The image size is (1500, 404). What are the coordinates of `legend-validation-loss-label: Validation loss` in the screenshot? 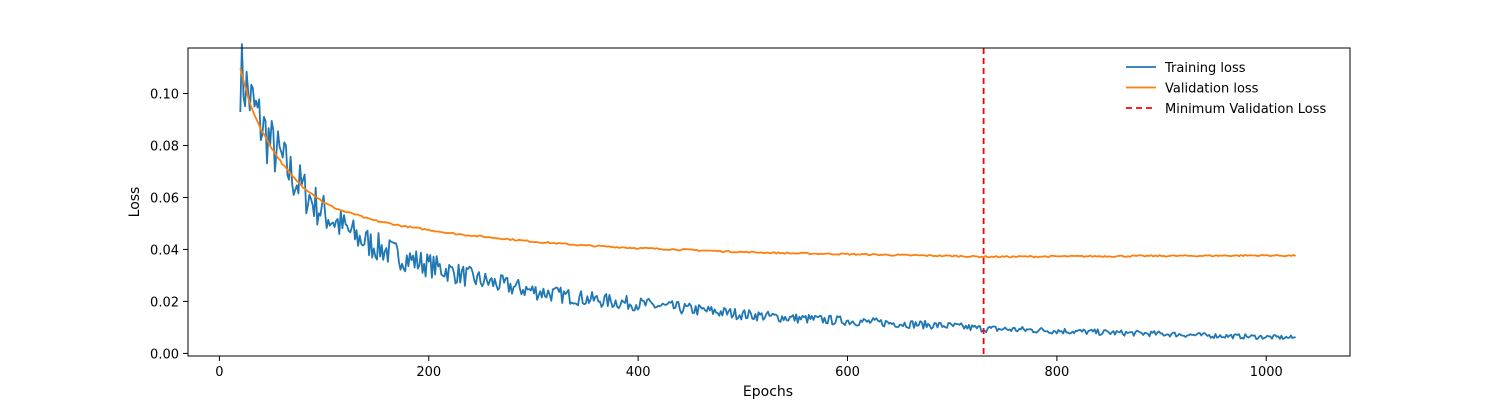 It's located at (1212, 89).